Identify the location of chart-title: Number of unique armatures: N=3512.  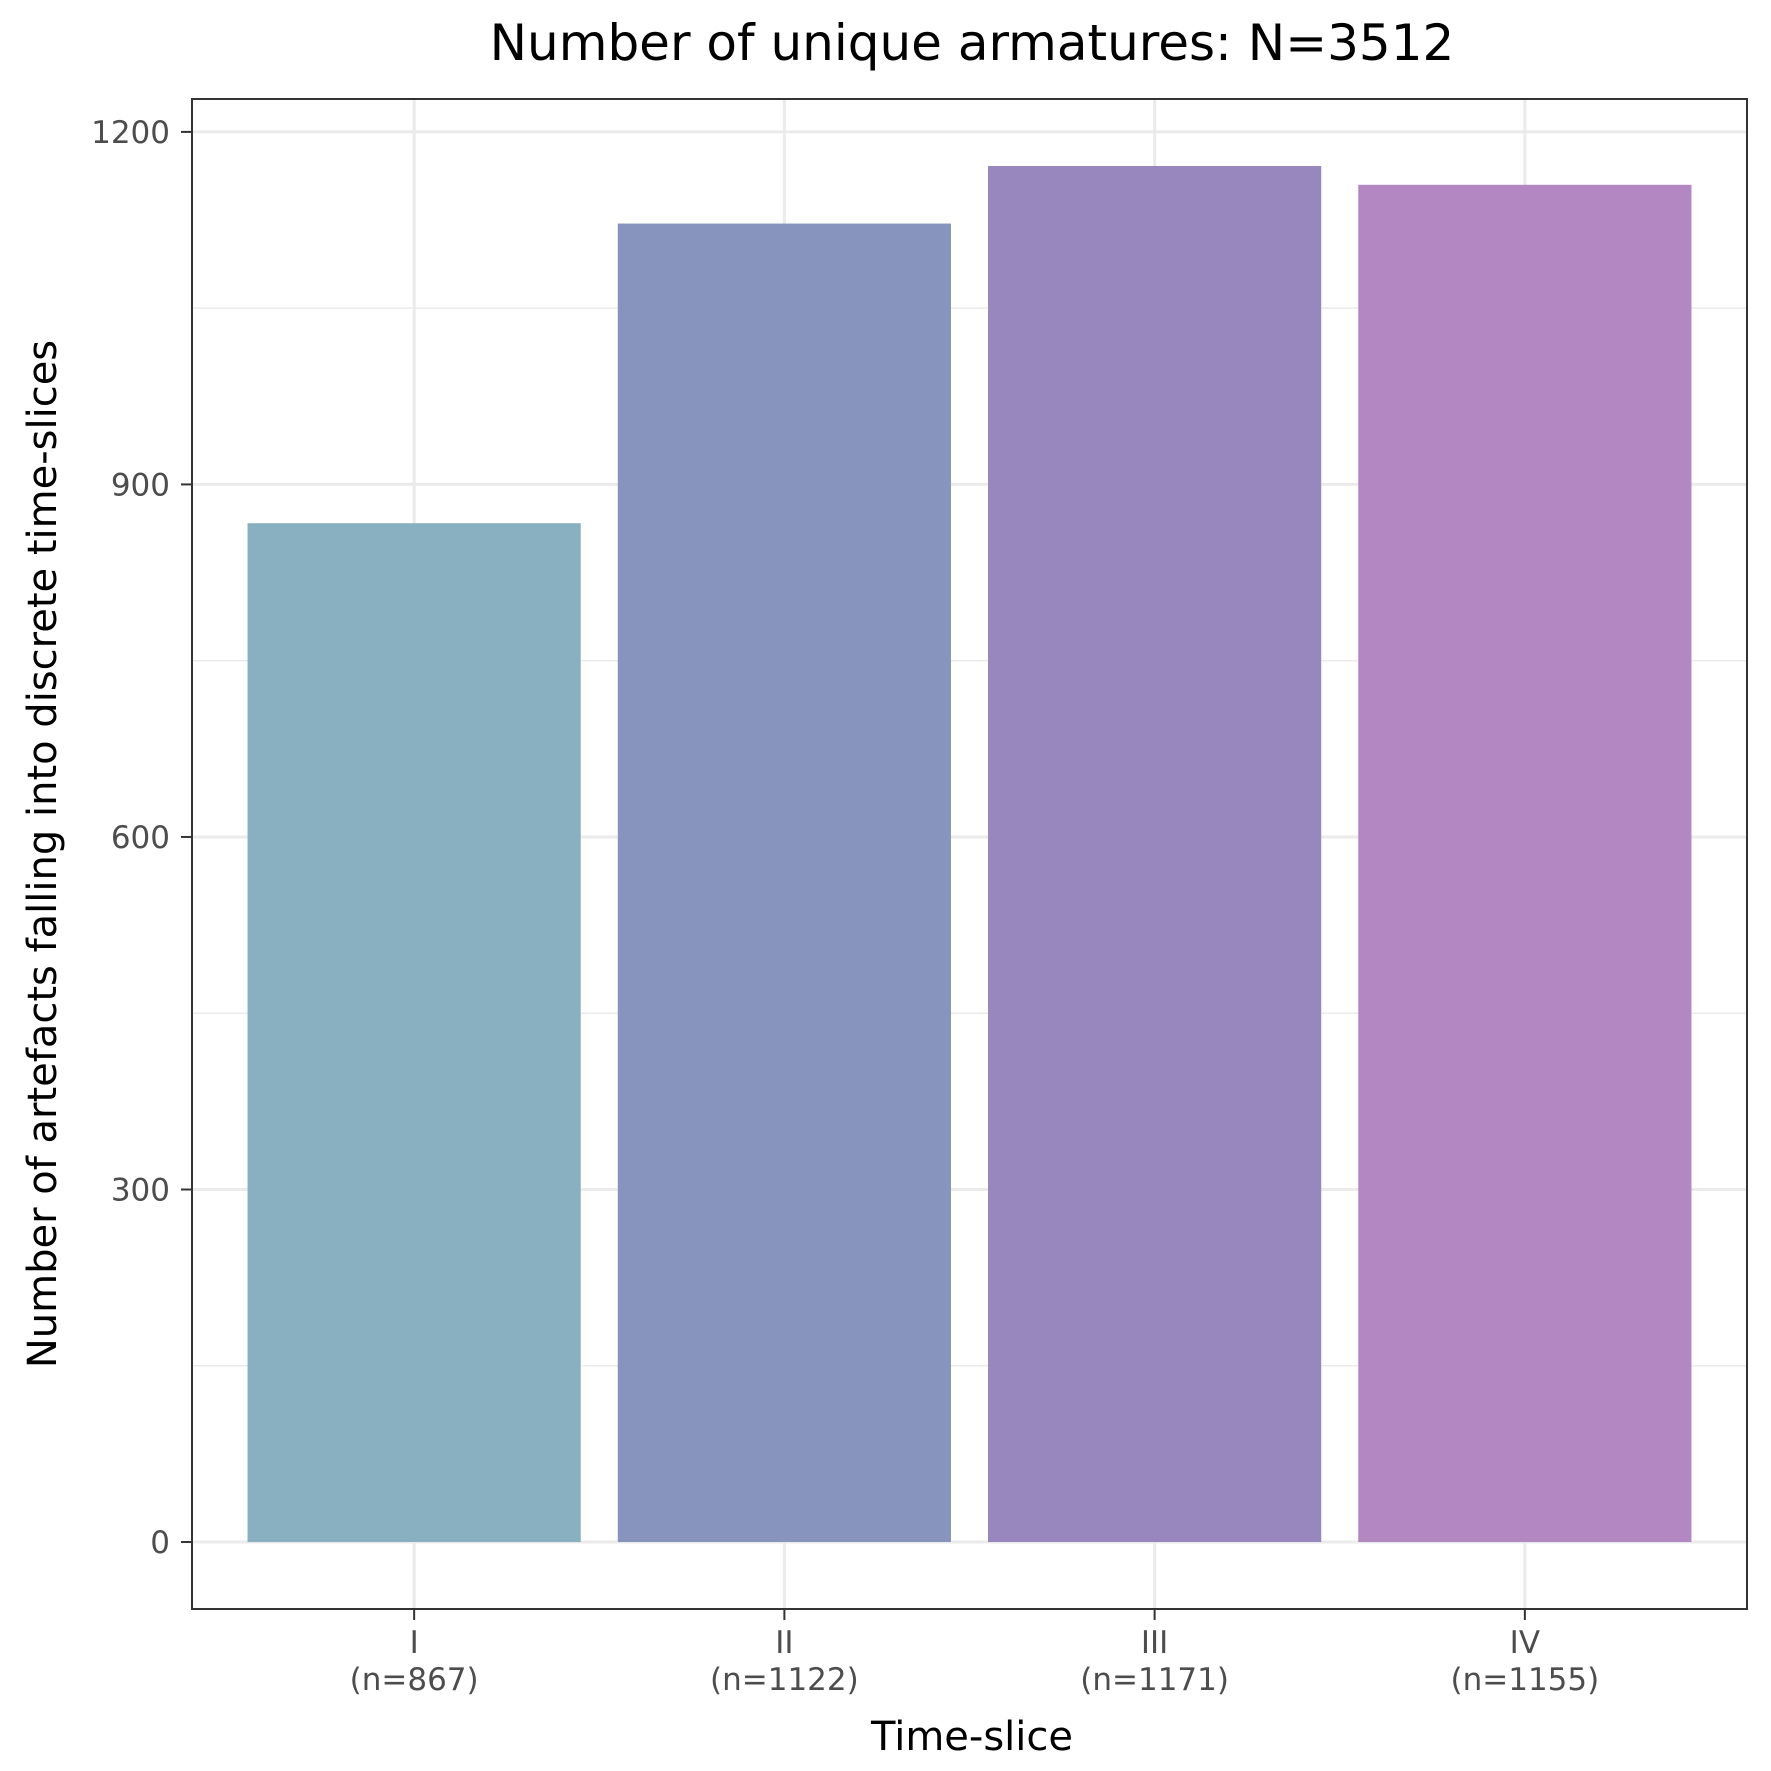
(972, 43).